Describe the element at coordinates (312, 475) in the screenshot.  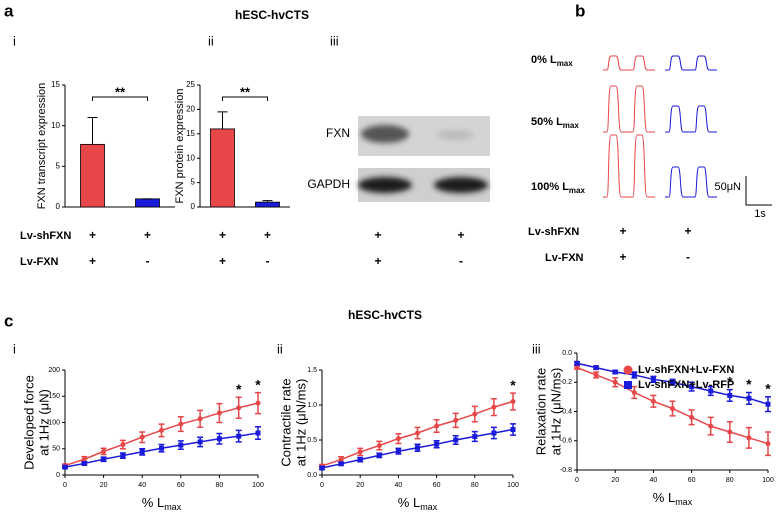
I see `y-tick-label: 0.0` at that location.